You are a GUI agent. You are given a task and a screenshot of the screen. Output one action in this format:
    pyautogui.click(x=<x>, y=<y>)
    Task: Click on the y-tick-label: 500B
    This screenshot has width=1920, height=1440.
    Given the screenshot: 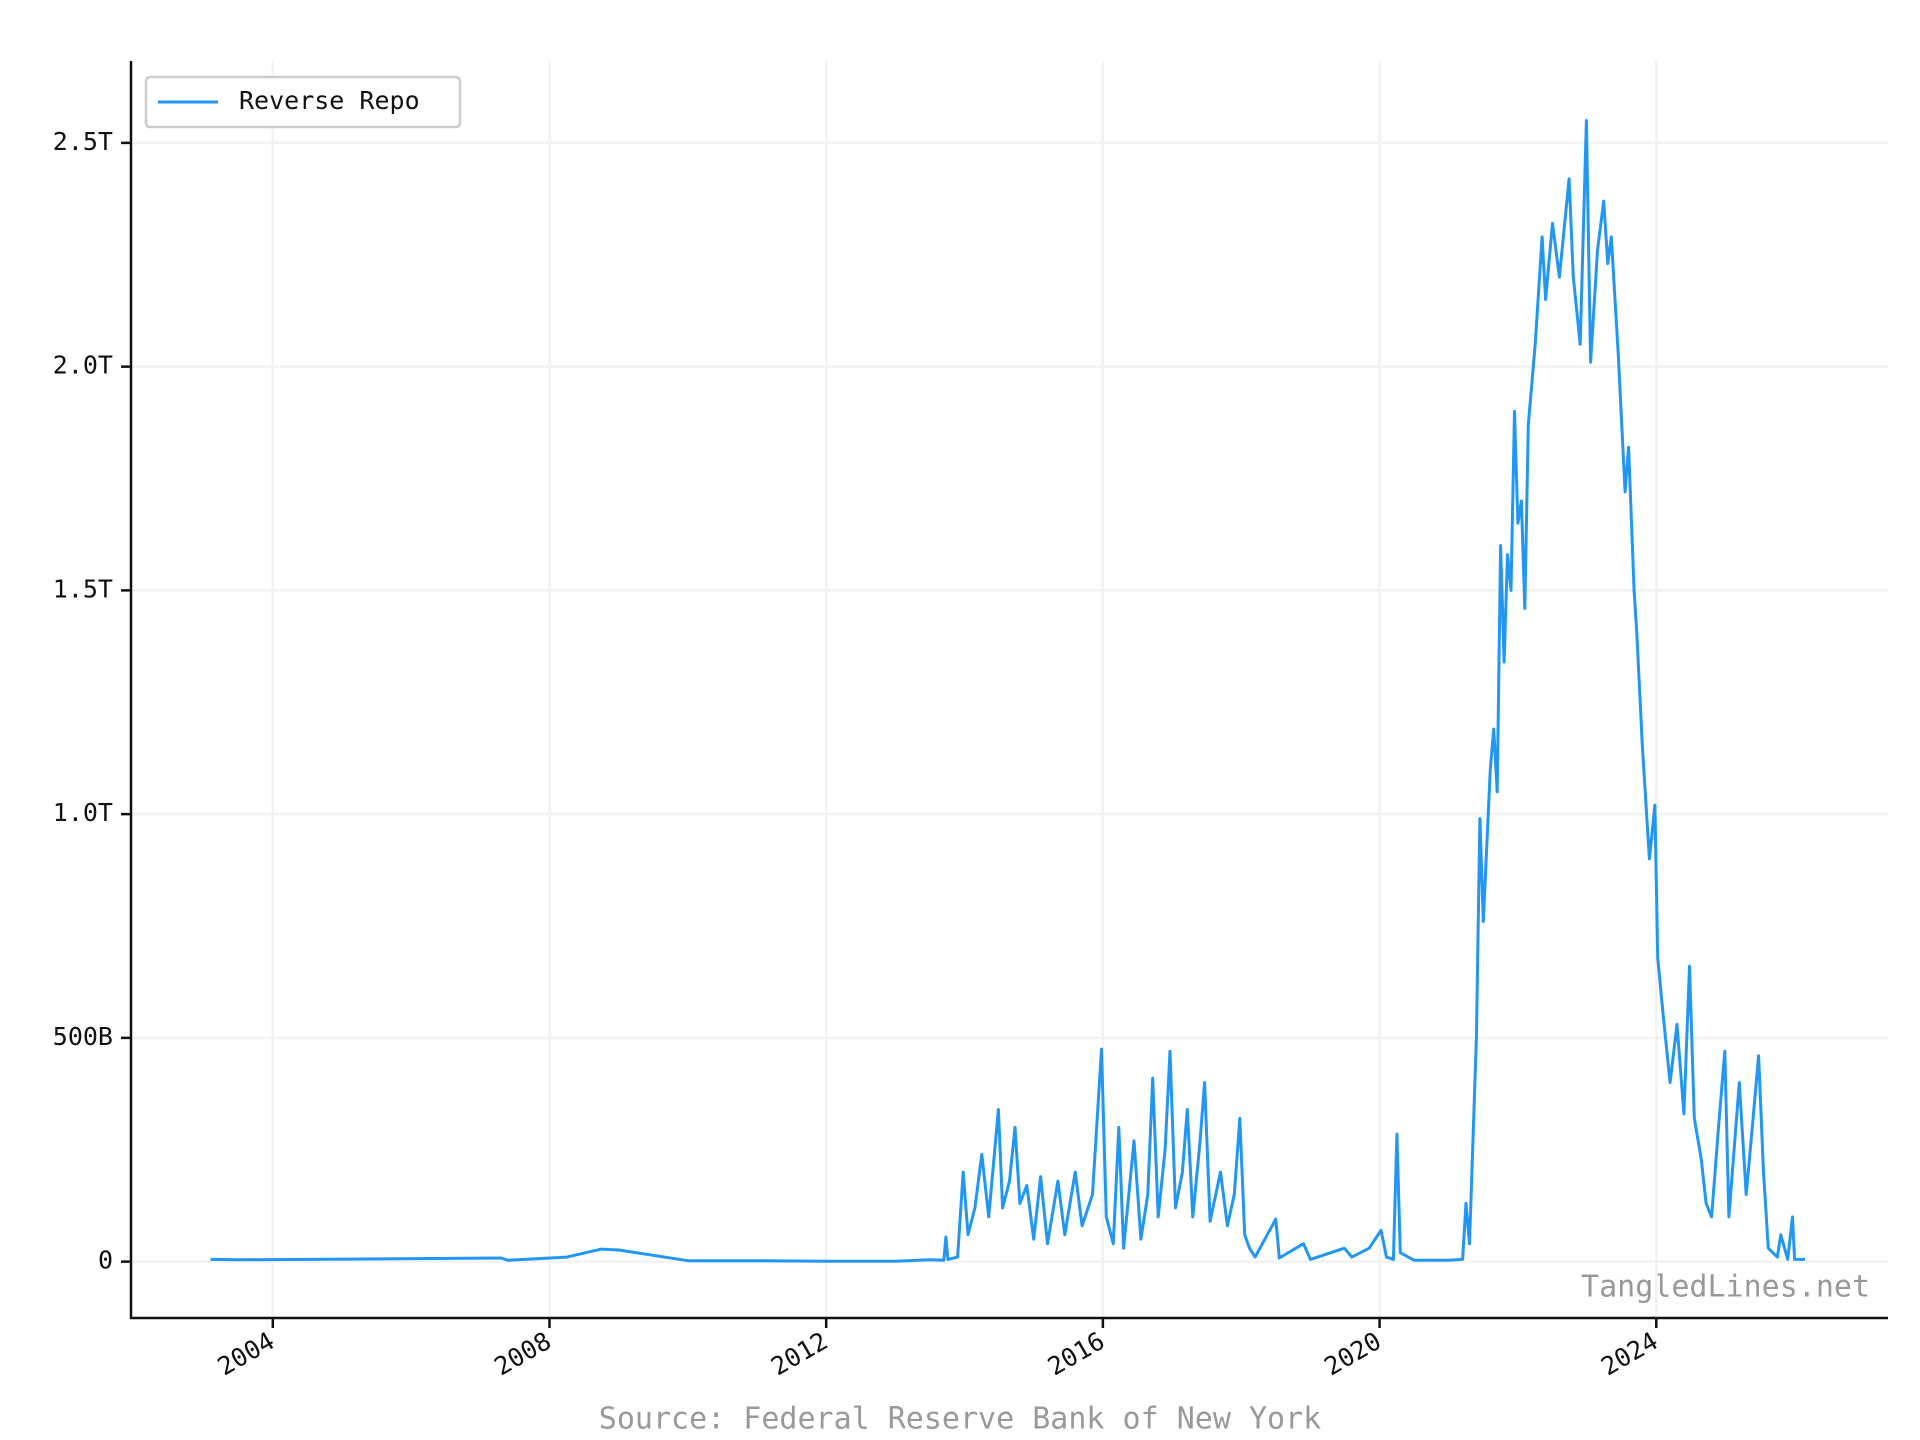 What is the action you would take?
    pyautogui.click(x=83, y=1036)
    